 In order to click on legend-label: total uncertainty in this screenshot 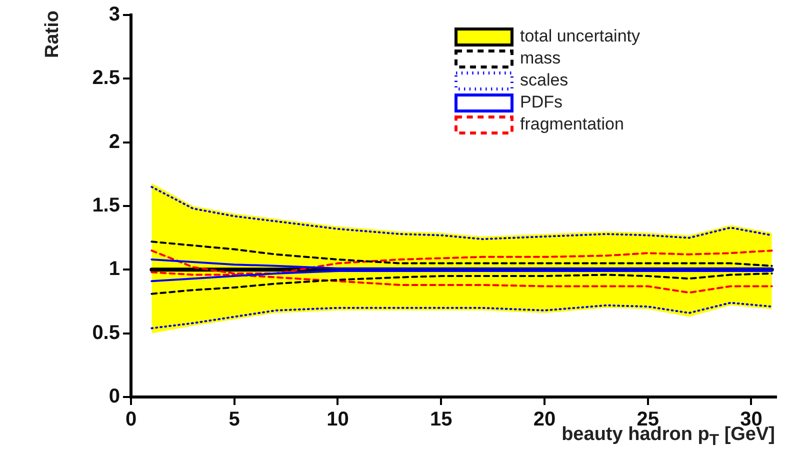, I will do `click(580, 36)`.